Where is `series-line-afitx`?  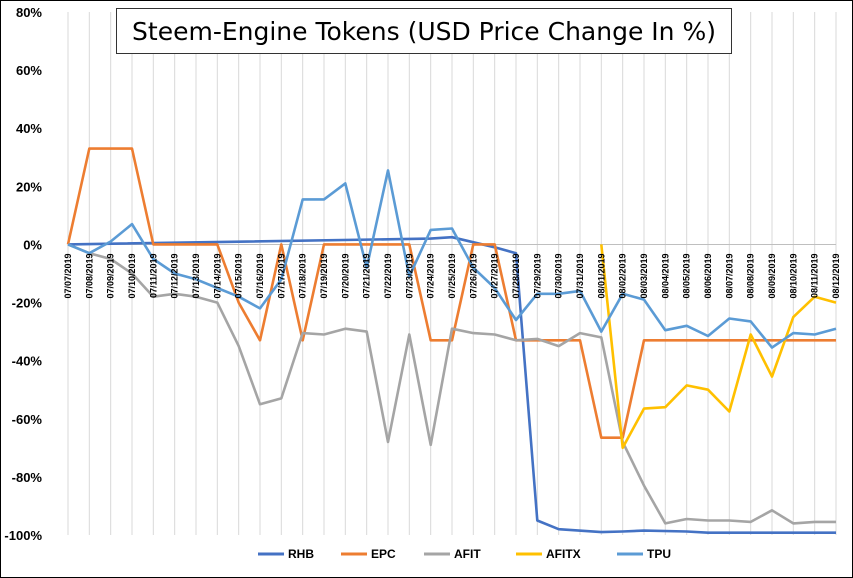
series-line-afitx is located at coordinates (718, 347).